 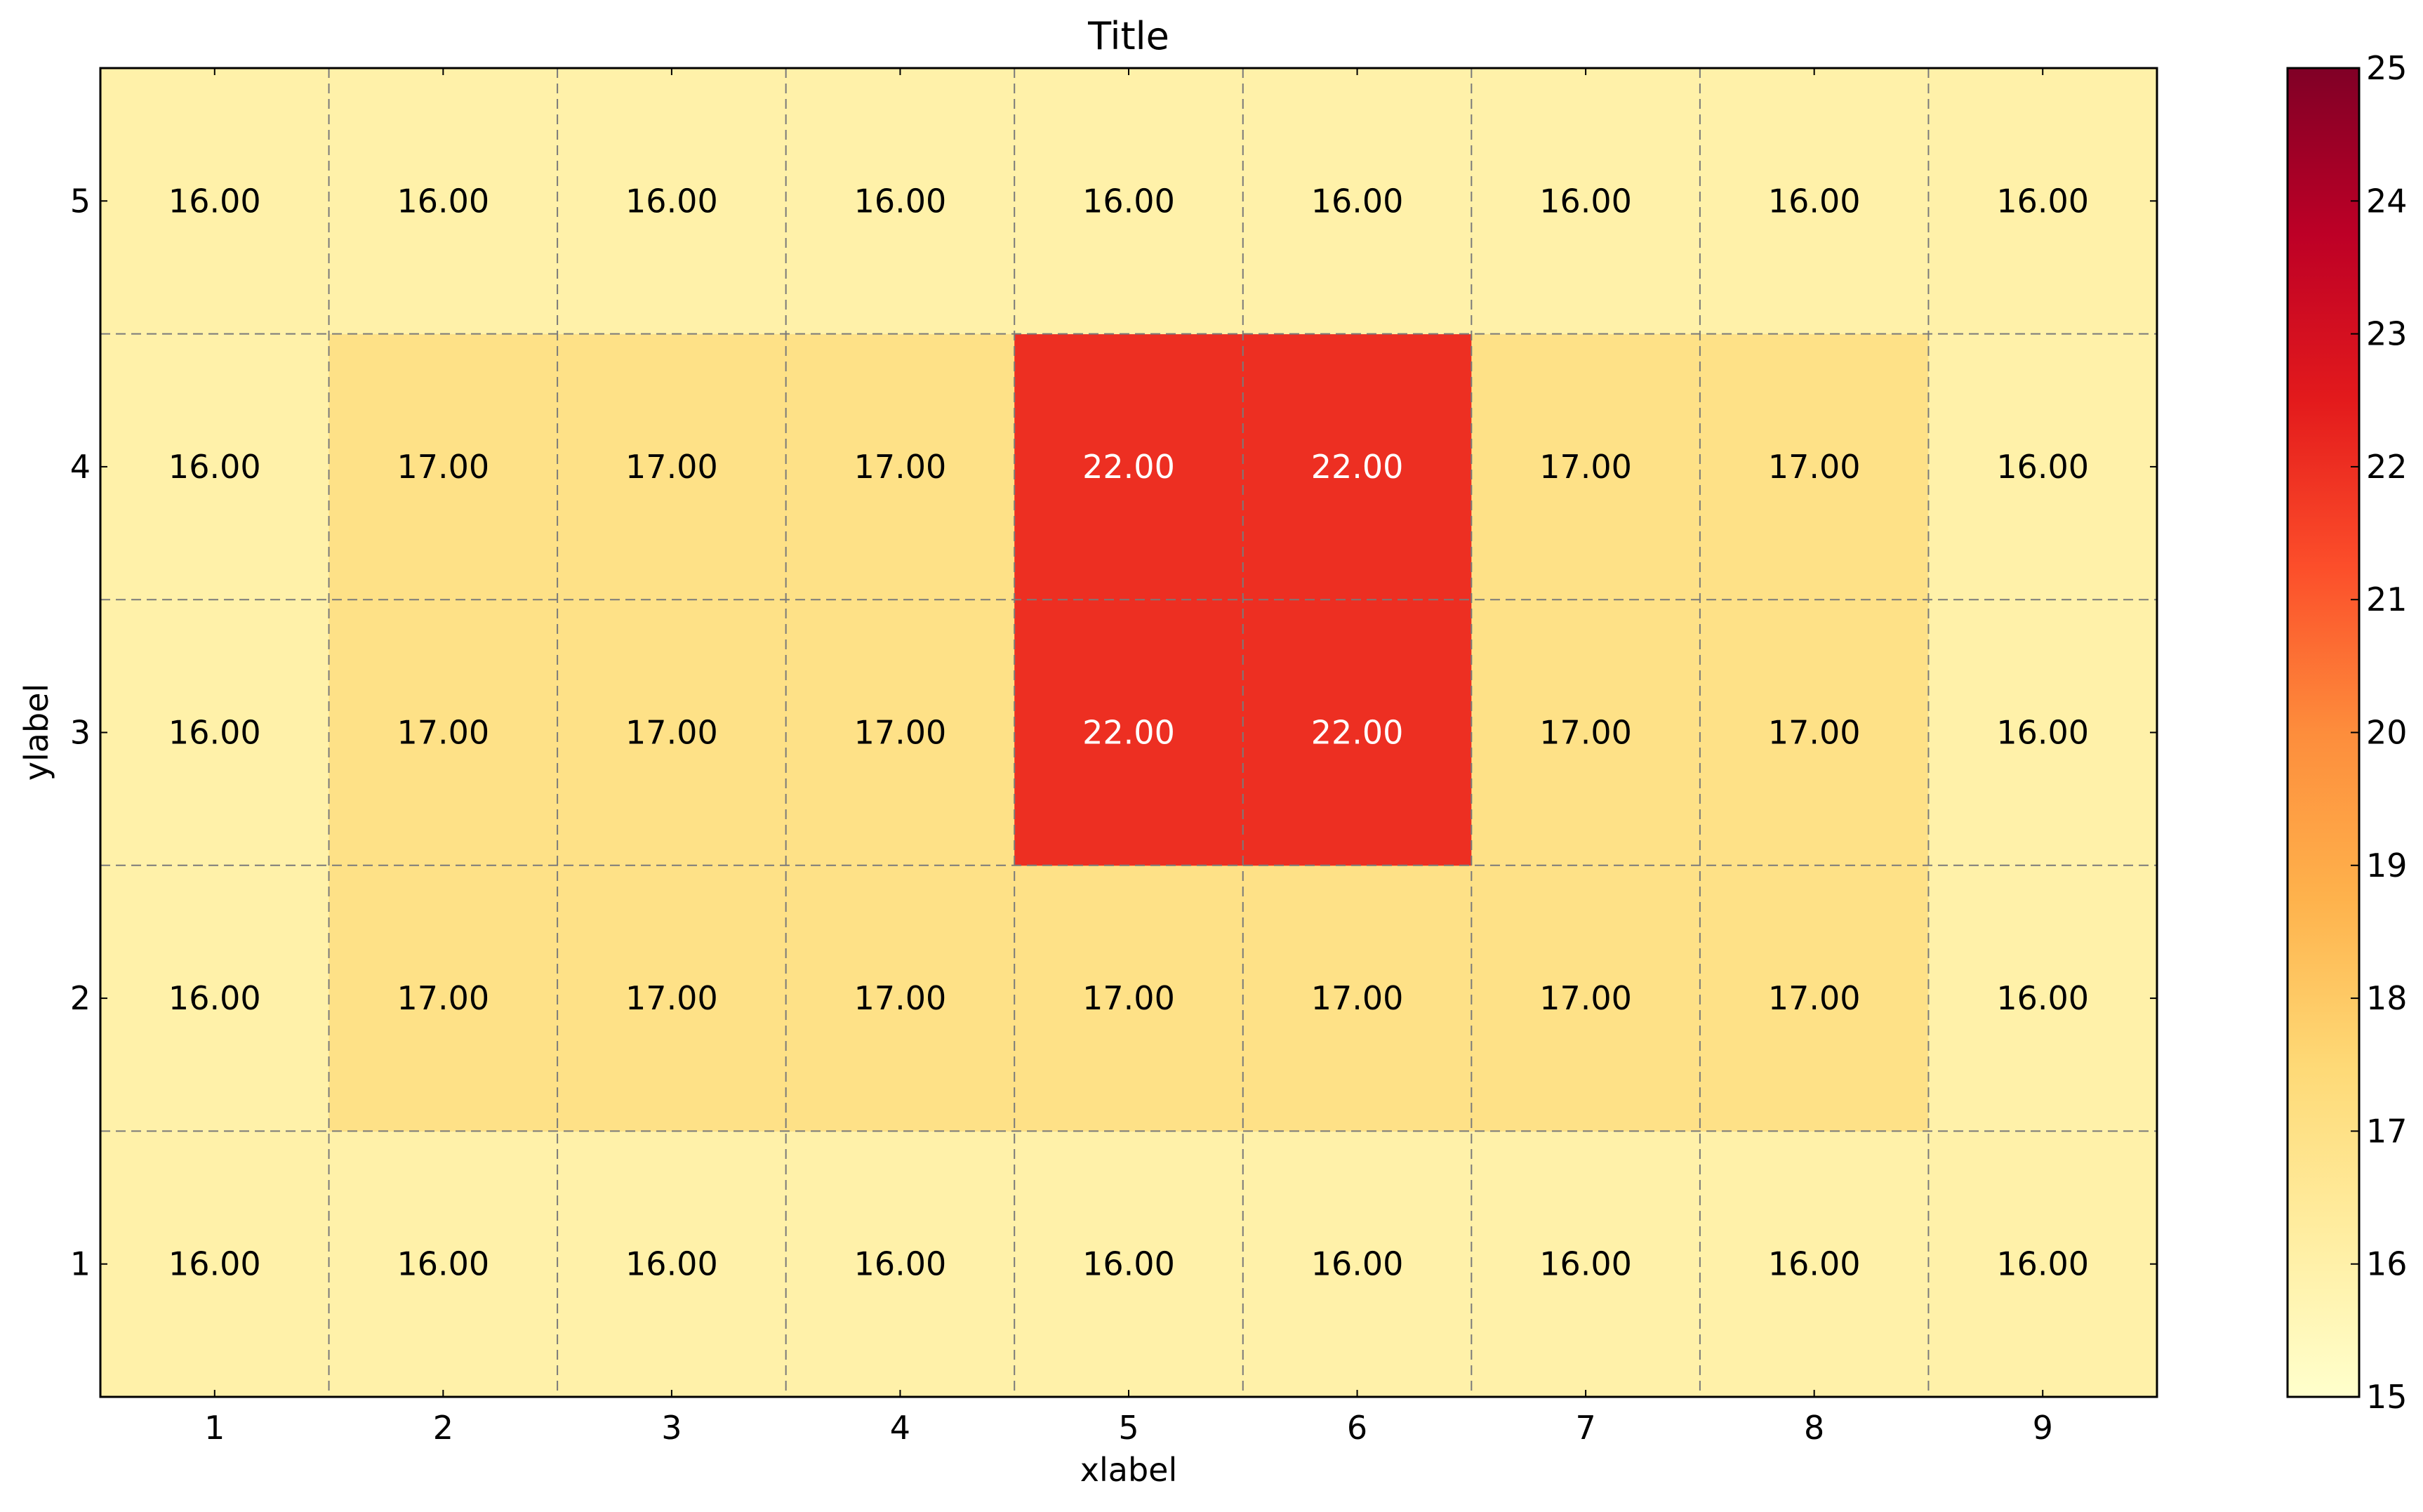 What do you see at coordinates (80, 733) in the screenshot?
I see `y-tick-label: 3` at bounding box center [80, 733].